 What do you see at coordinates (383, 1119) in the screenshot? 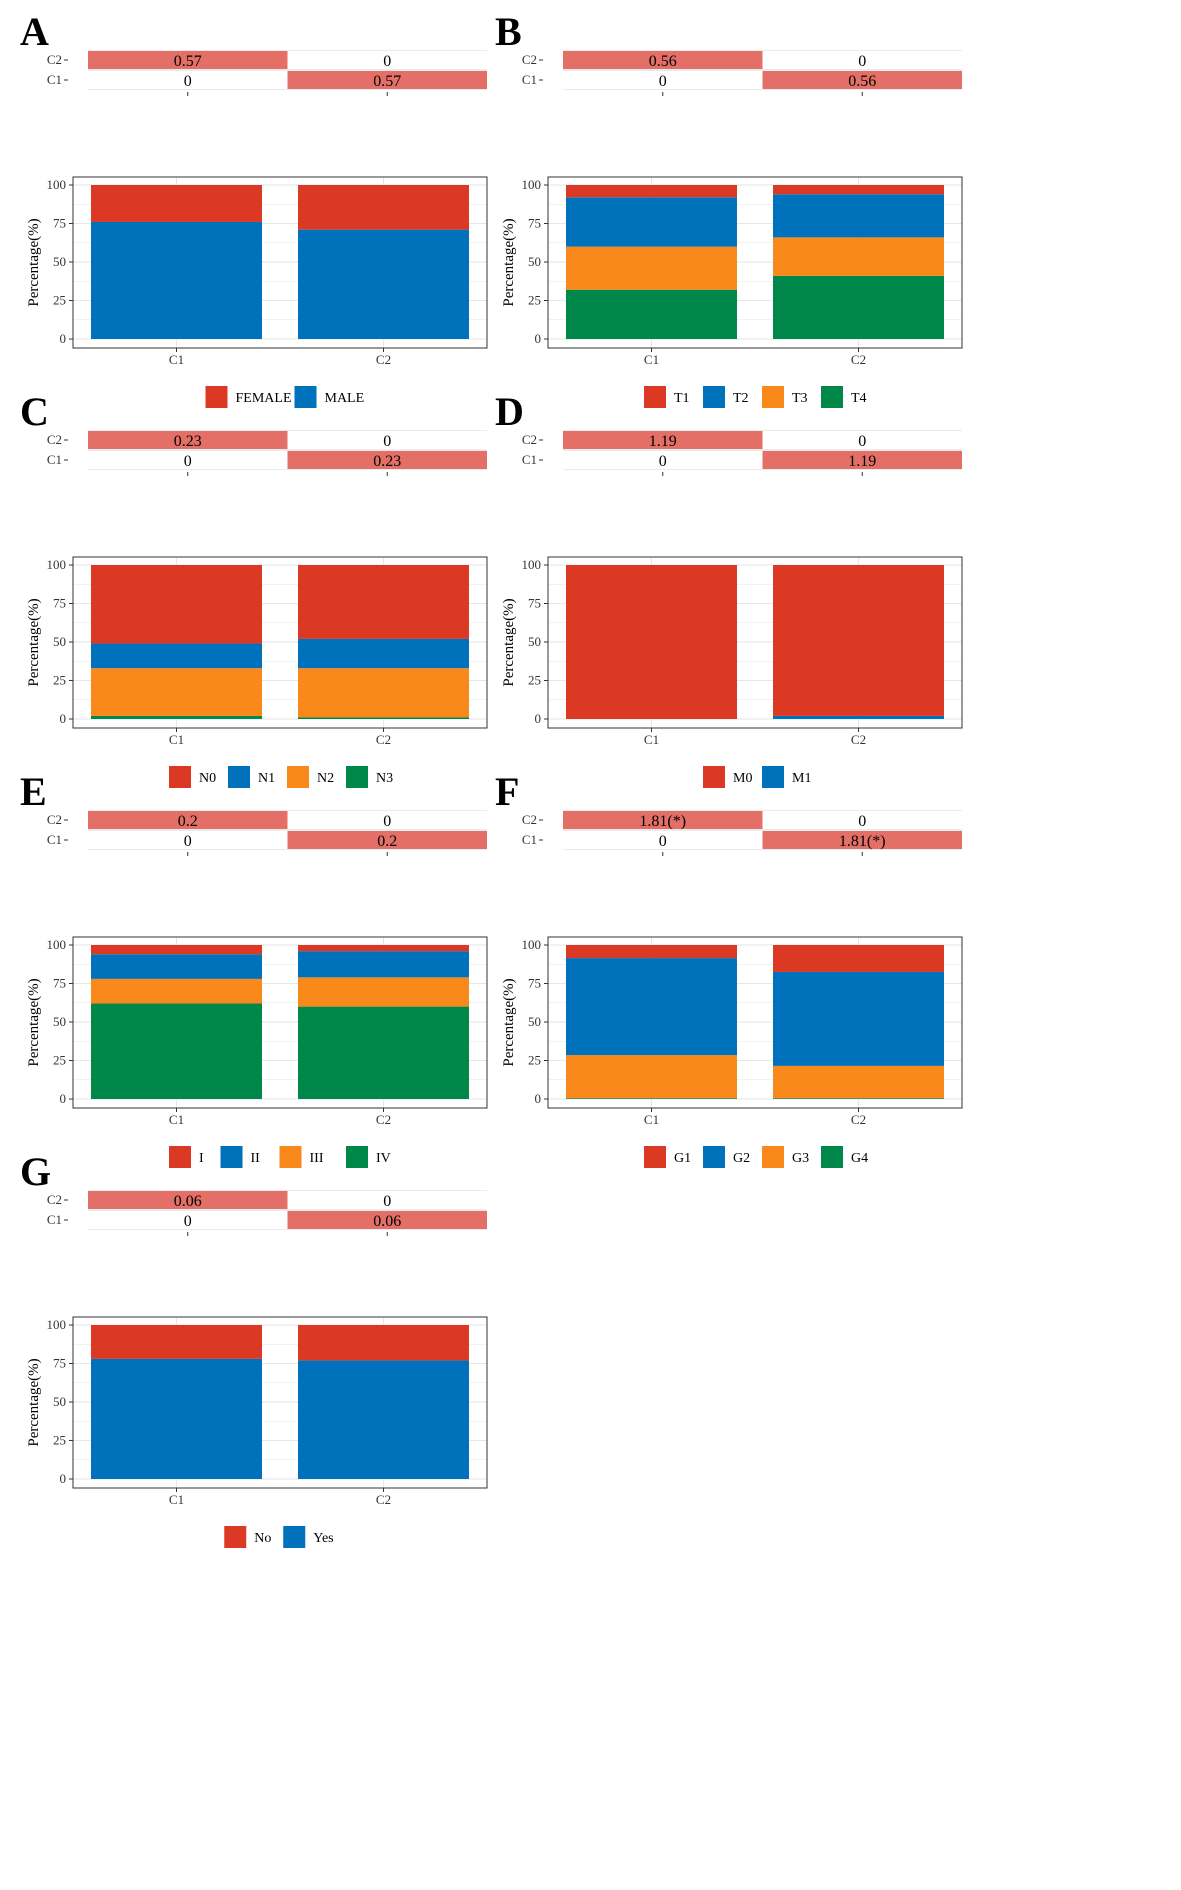
I see `x-tick-label: C2` at bounding box center [383, 1119].